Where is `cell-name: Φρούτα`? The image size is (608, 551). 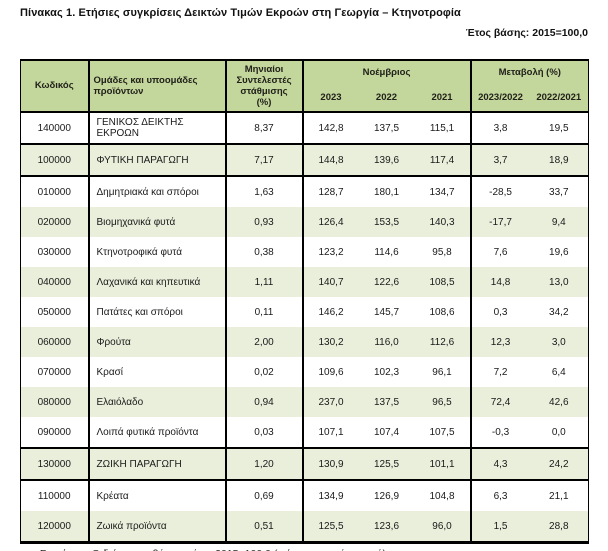
cell-name: Φρούτα is located at coordinates (157, 342).